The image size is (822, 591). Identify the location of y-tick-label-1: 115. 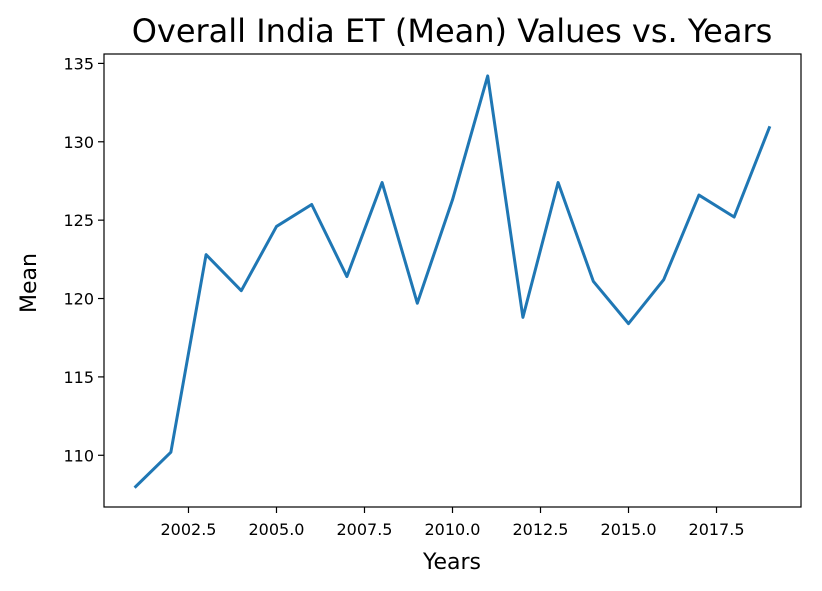
(78, 377).